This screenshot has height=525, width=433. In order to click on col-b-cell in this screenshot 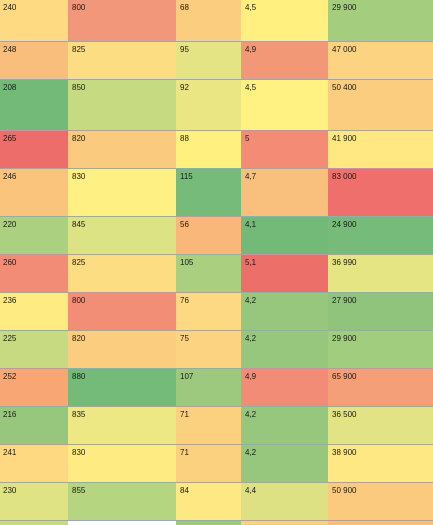, I will do `click(122, 523)`.